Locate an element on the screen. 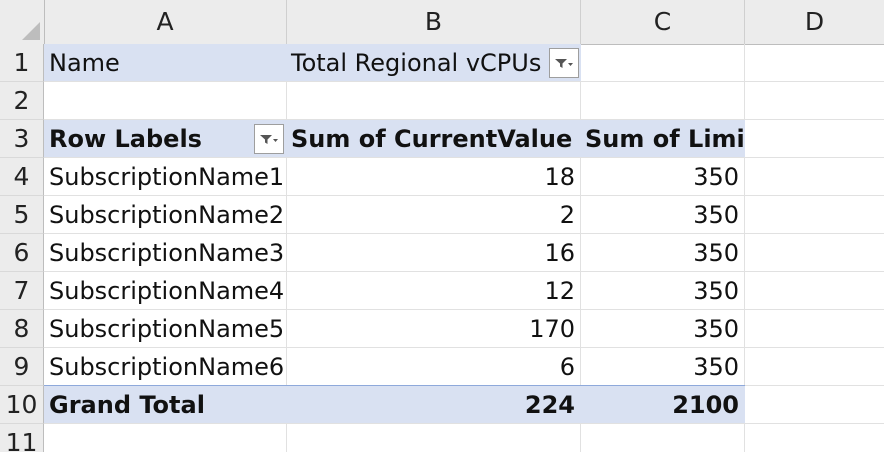  row-header-4: 4 is located at coordinates (22, 177).